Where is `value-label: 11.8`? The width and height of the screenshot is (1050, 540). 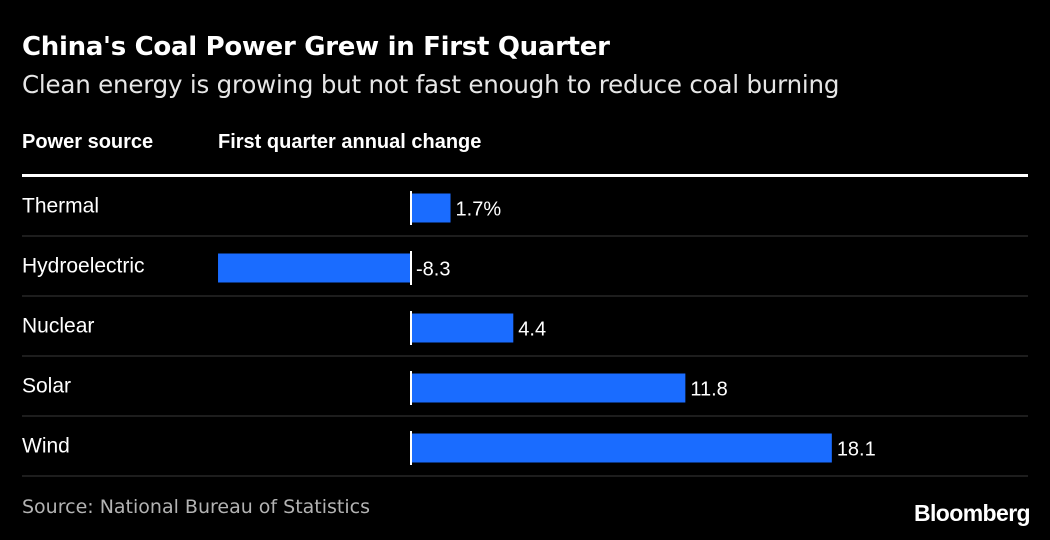 value-label: 11.8 is located at coordinates (708, 389).